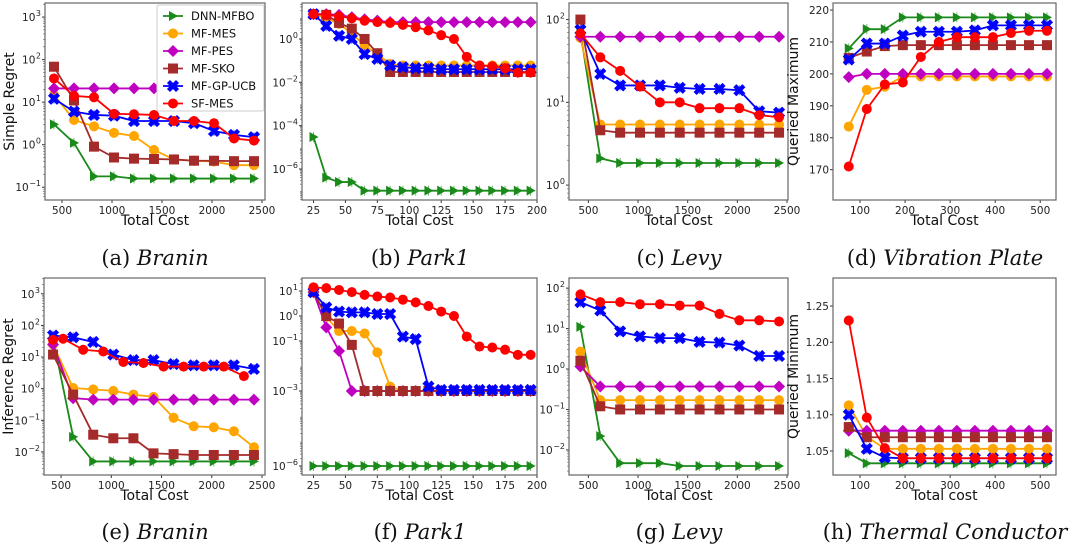 The height and width of the screenshot is (549, 1080). Describe the element at coordinates (292, 78) in the screenshot. I see `tick-exponent: −2` at that location.